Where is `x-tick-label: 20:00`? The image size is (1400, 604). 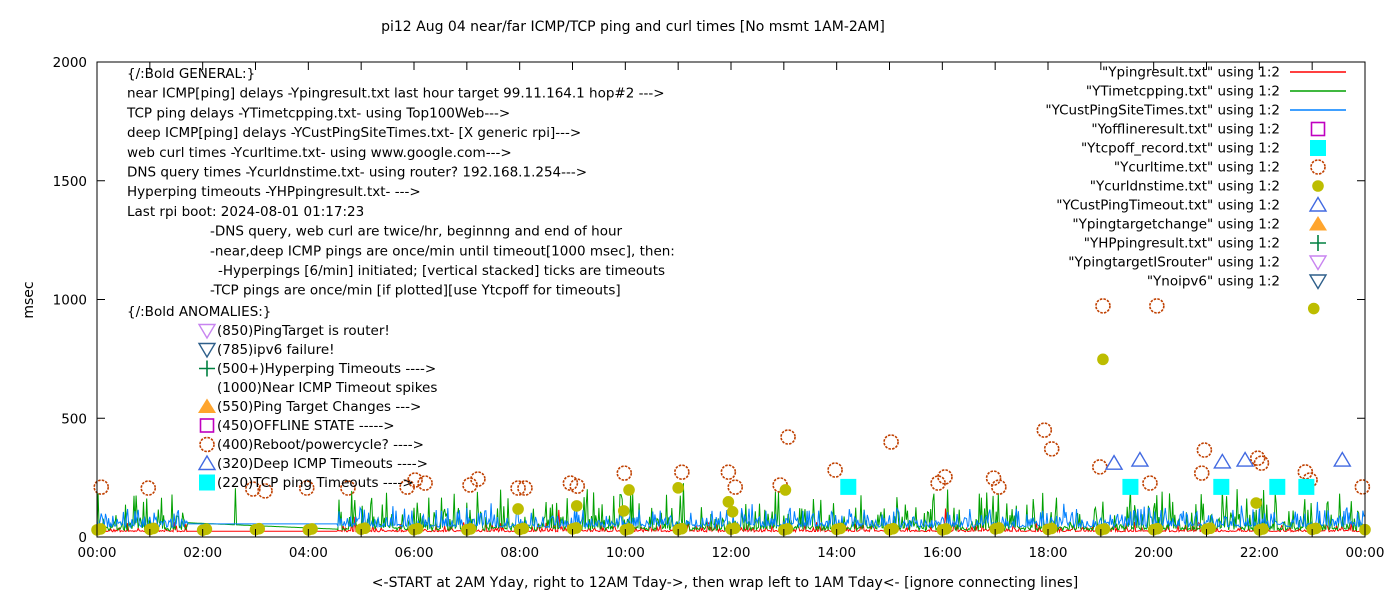
x-tick-label: 20:00 is located at coordinates (1153, 553).